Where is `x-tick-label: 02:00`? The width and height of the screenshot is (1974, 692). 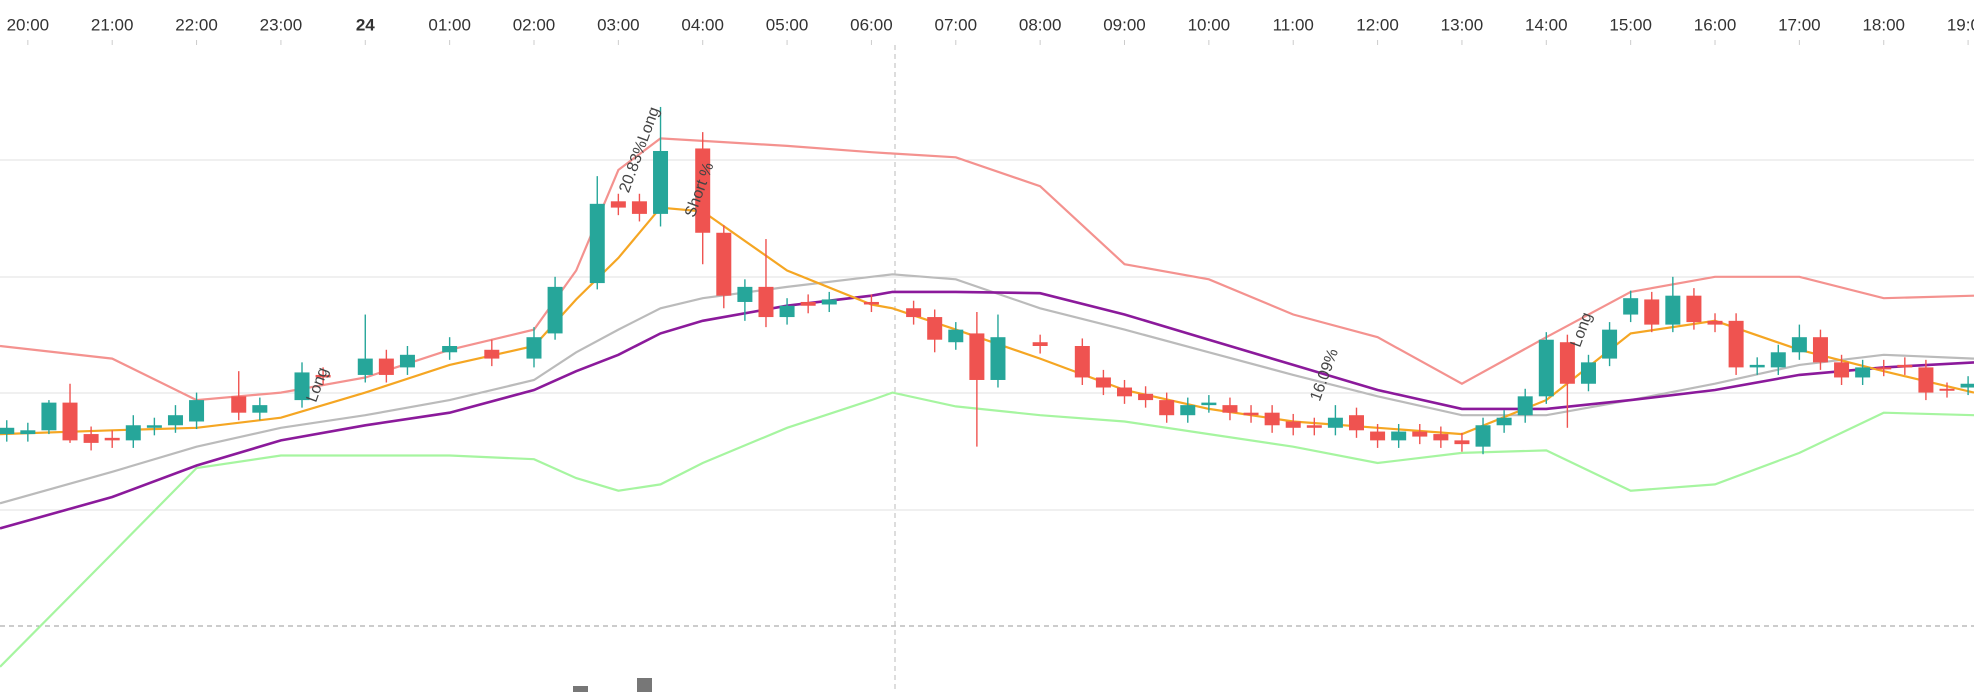
x-tick-label: 02:00 is located at coordinates (534, 24).